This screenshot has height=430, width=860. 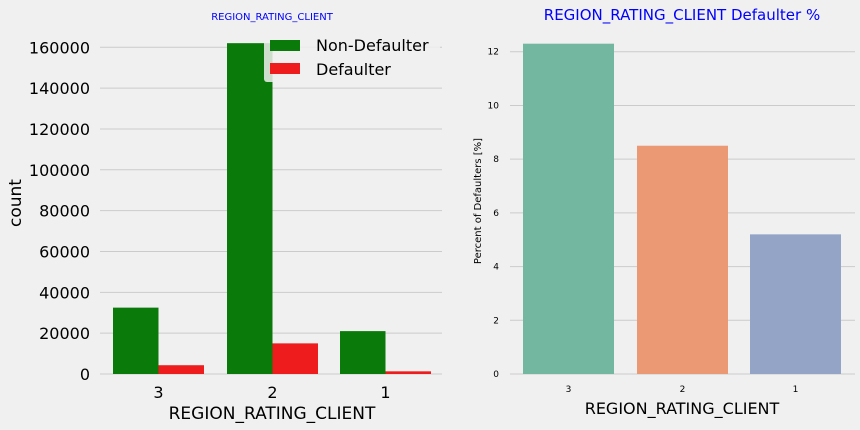 I want to click on legend-label-non-defaulter: Non-Defaulter, so click(x=372, y=45).